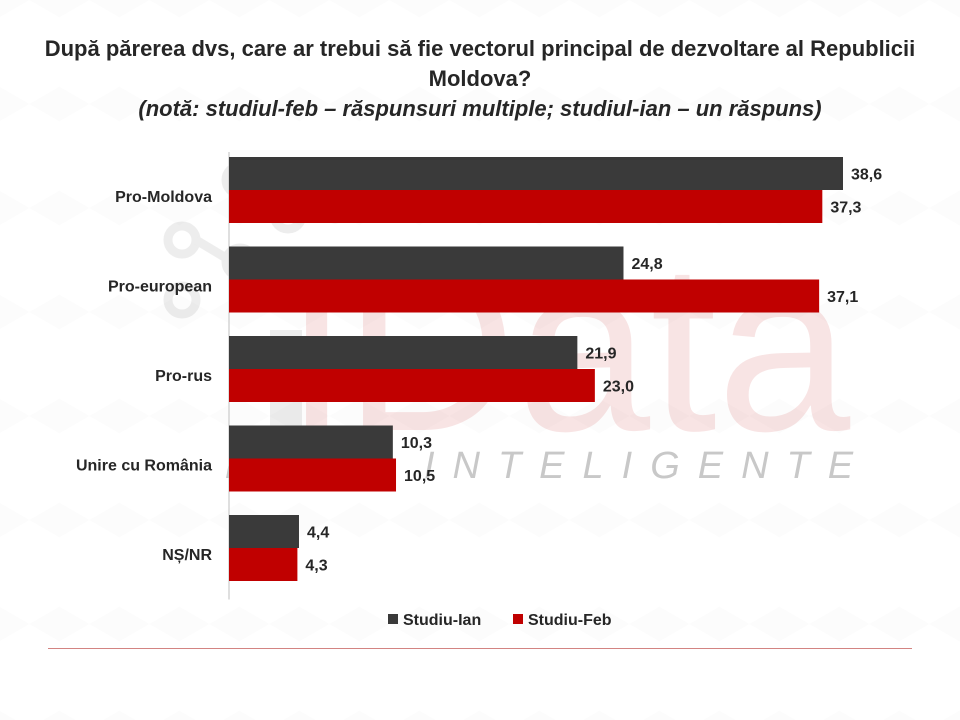 The height and width of the screenshot is (720, 960). What do you see at coordinates (866, 175) in the screenshot?
I see `data-label: 38,6` at bounding box center [866, 175].